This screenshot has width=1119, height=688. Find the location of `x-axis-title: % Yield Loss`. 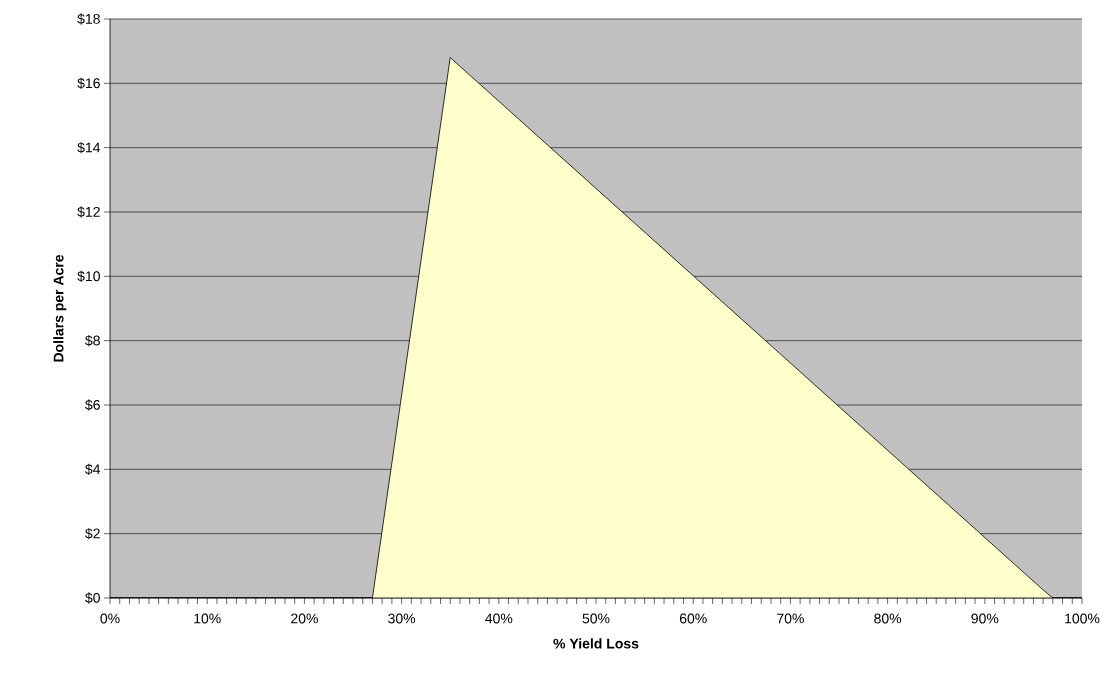

x-axis-title: % Yield Loss is located at coordinates (596, 643).